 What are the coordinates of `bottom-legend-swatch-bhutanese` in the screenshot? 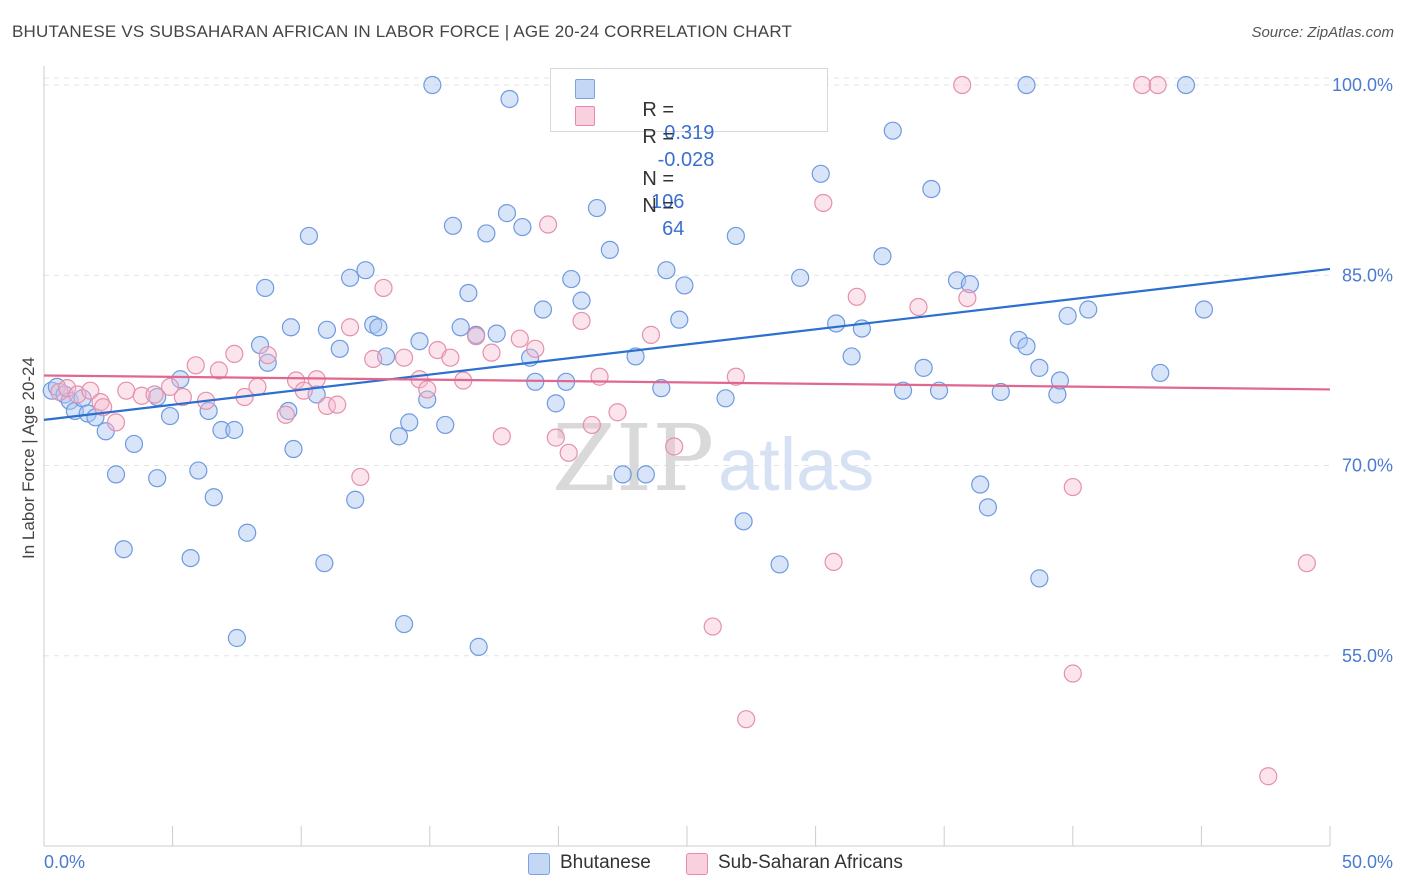 It's located at (539, 864).